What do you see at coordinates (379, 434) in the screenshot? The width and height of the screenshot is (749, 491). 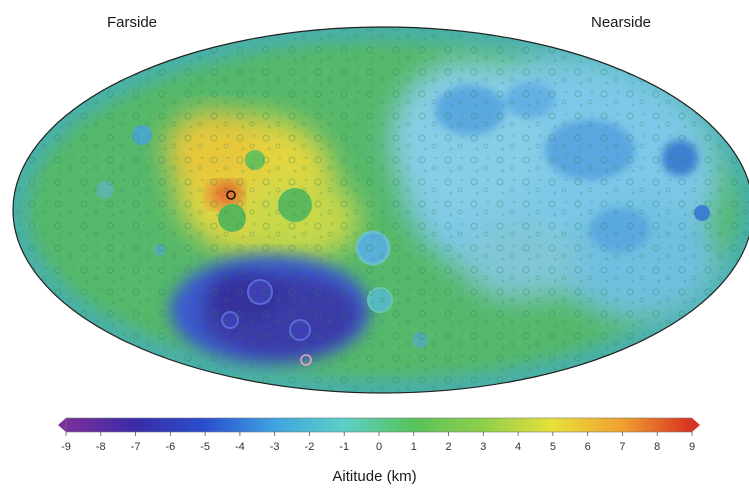 I see `colorbar-ticks` at bounding box center [379, 434].